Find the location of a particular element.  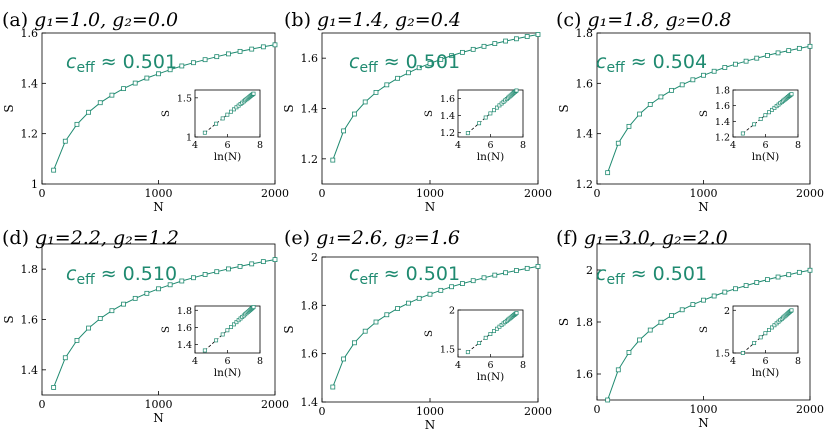

panel-letter: (b) is located at coordinates (297, 20).